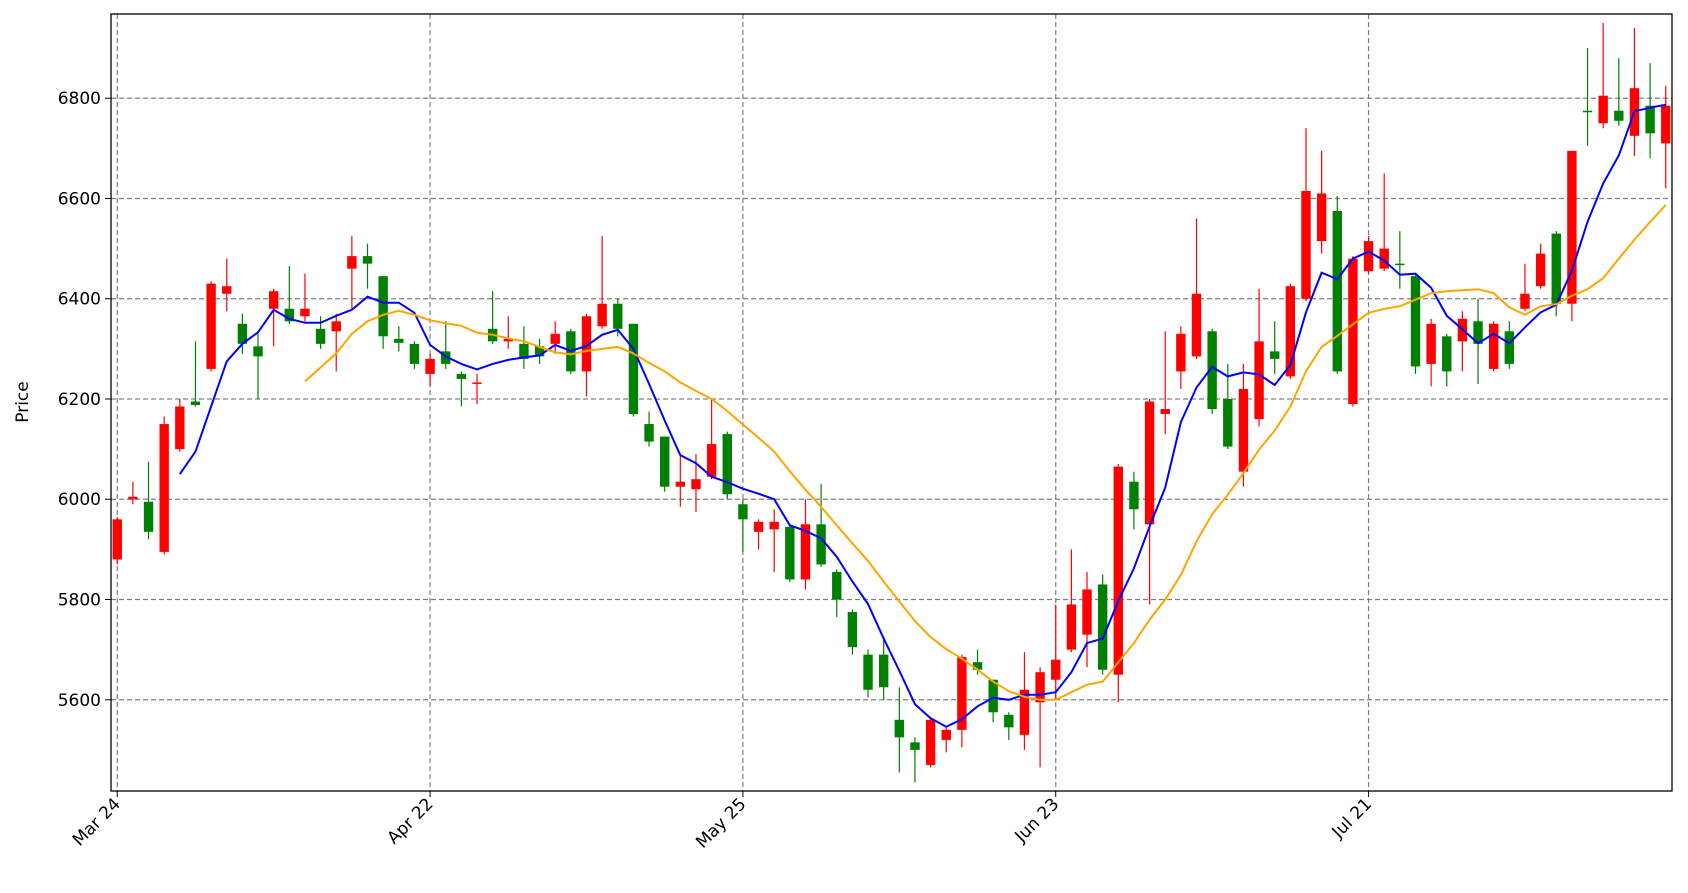  Describe the element at coordinates (79, 701) in the screenshot. I see `y-tick-label: 5600` at that location.